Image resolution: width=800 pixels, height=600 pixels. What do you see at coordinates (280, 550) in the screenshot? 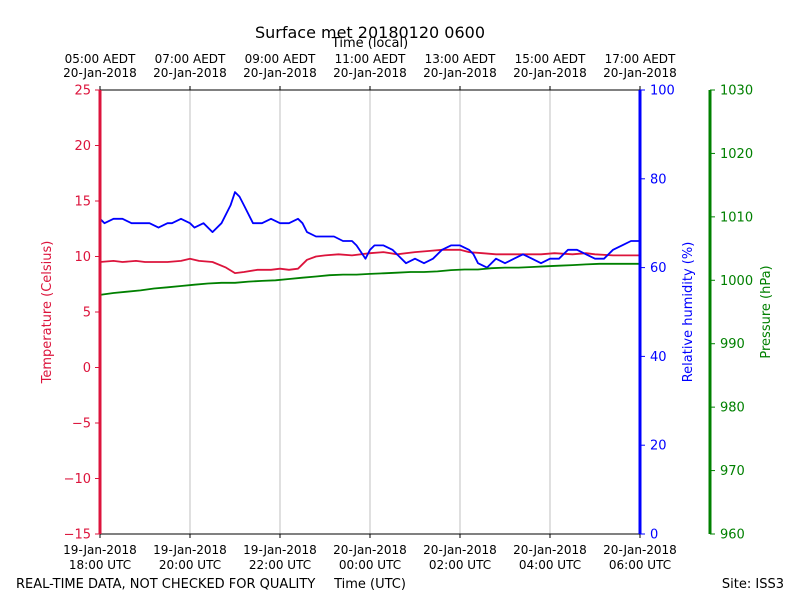
I see `x-tick-label-date-2: 19-Jan-2018` at bounding box center [280, 550].